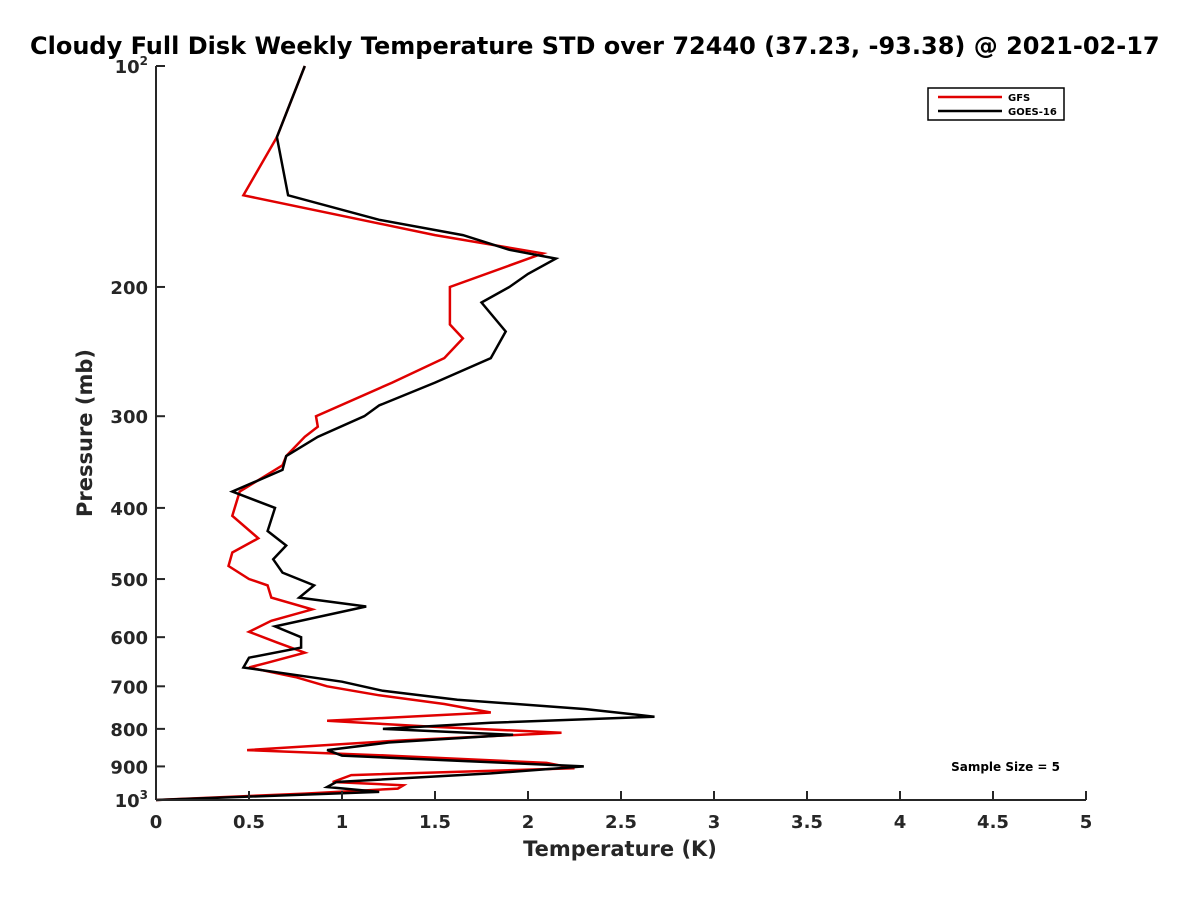 The height and width of the screenshot is (900, 1200). I want to click on y-ticks: 10² 200 300 400 500 600 700 800 900 10³, so click(137, 433).